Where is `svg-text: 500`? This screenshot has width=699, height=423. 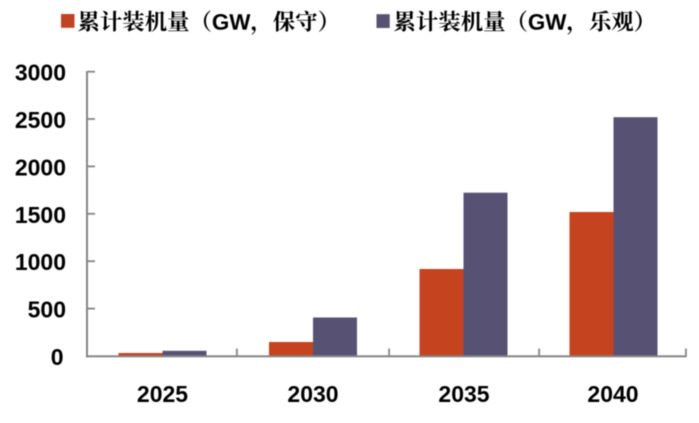 svg-text: 500 is located at coordinates (47, 309).